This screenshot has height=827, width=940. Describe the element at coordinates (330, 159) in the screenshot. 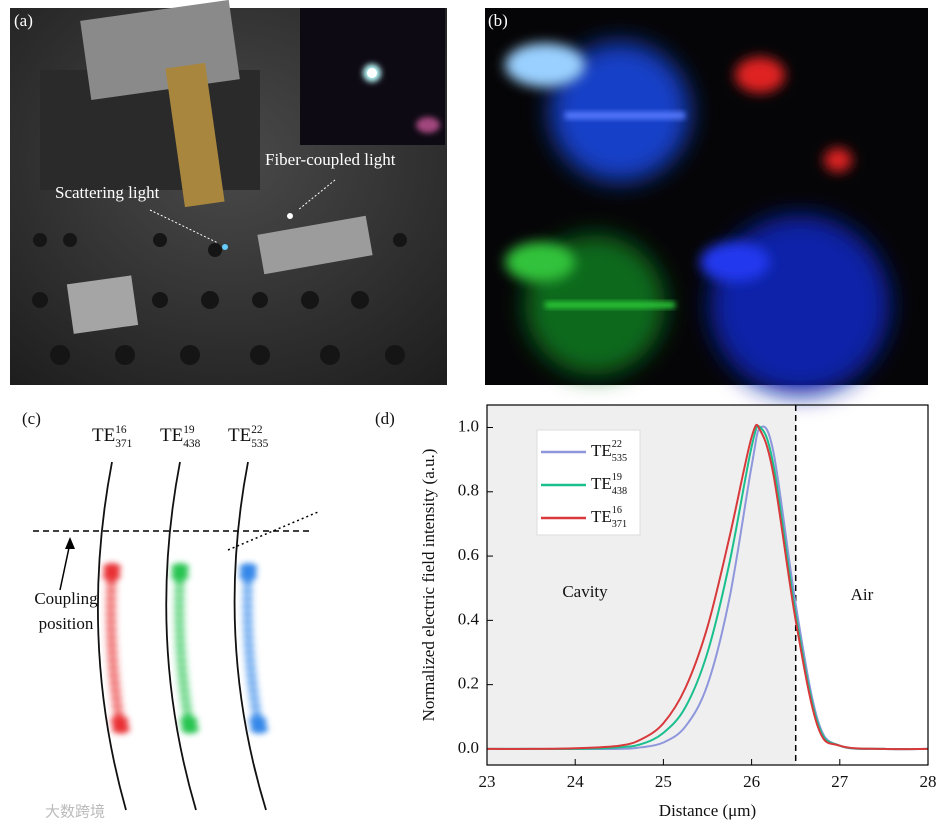

I see `annotation: Fiber-coupled light` at that location.